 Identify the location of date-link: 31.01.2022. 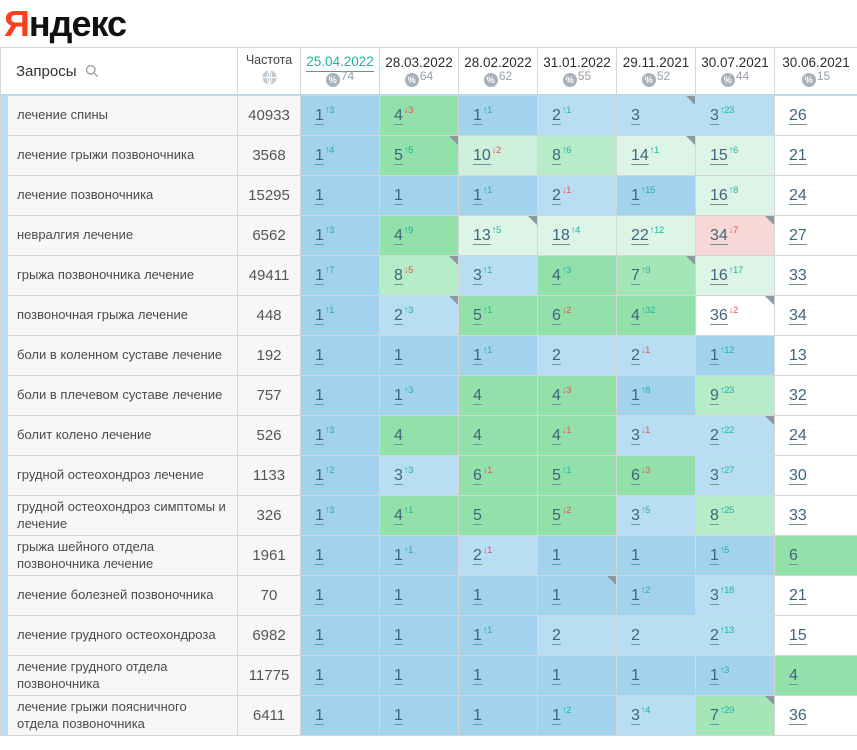
(577, 62).